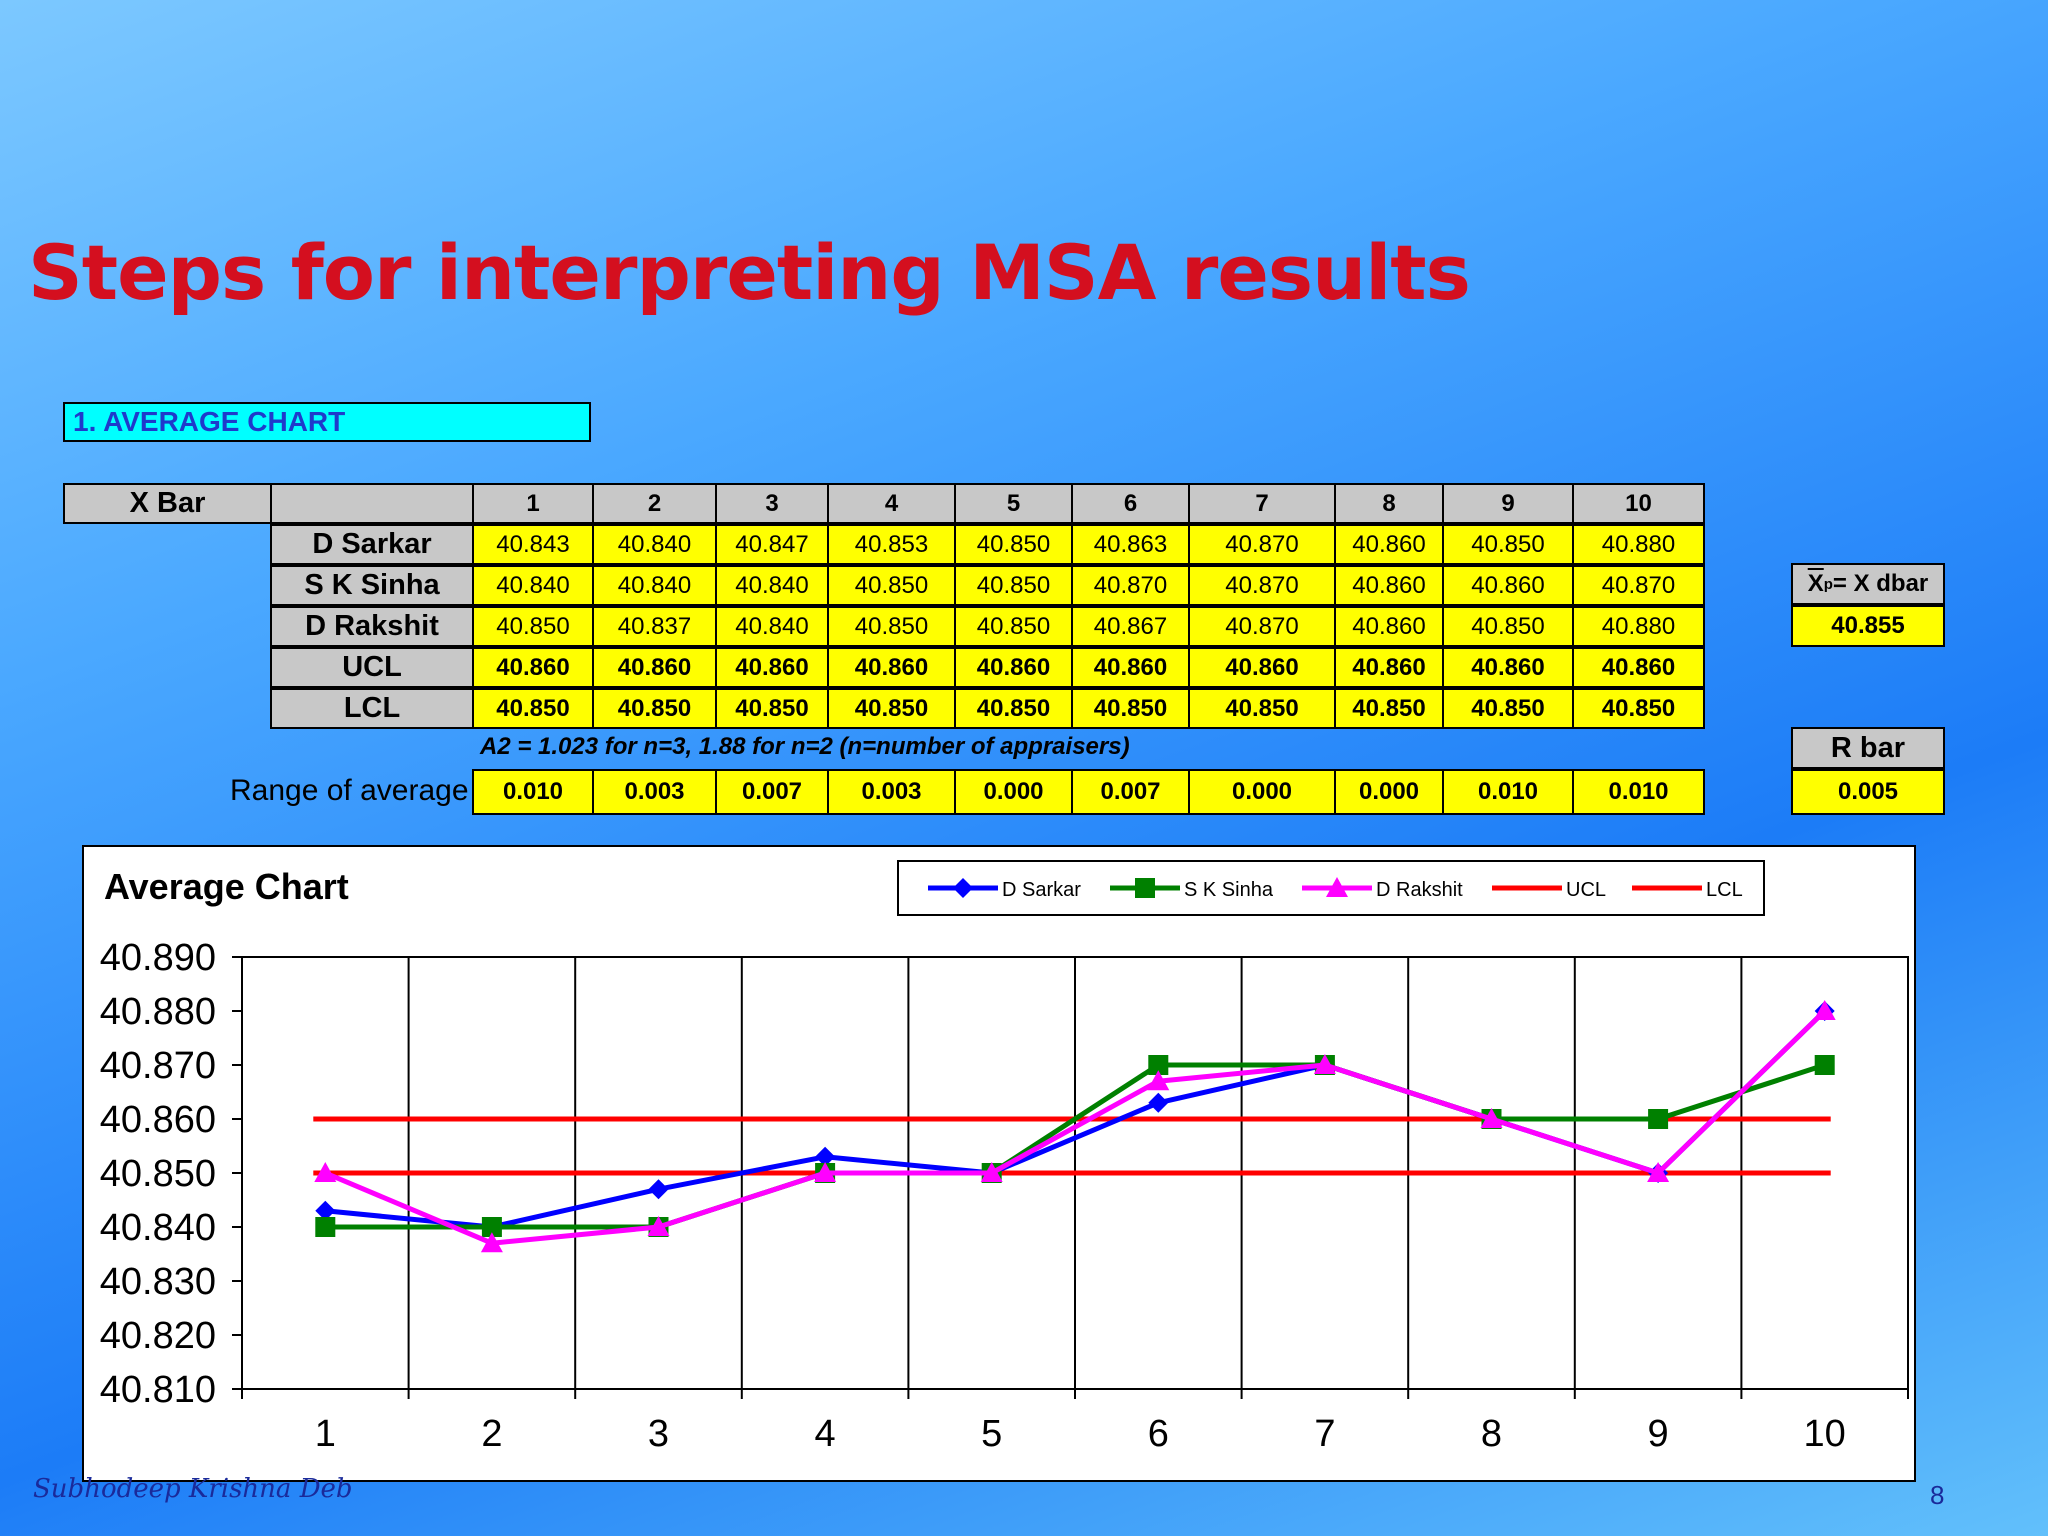  I want to click on column-header: 6, so click(1130, 503).